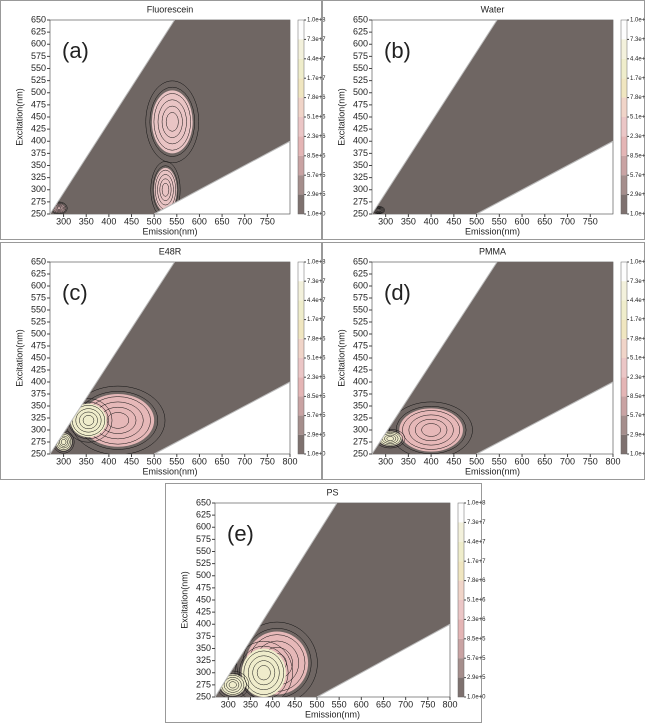  Describe the element at coordinates (360, 153) in the screenshot. I see `y-tick-label: 375` at that location.